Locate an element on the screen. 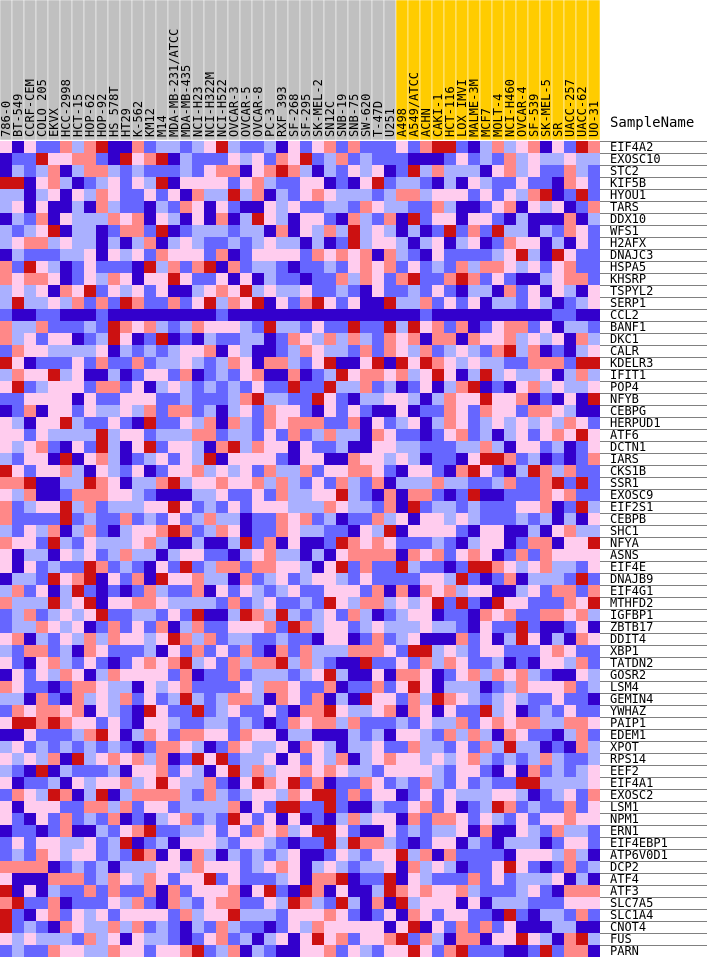 This screenshot has height=957, width=707. row-label: SLC1A4 is located at coordinates (631, 915).